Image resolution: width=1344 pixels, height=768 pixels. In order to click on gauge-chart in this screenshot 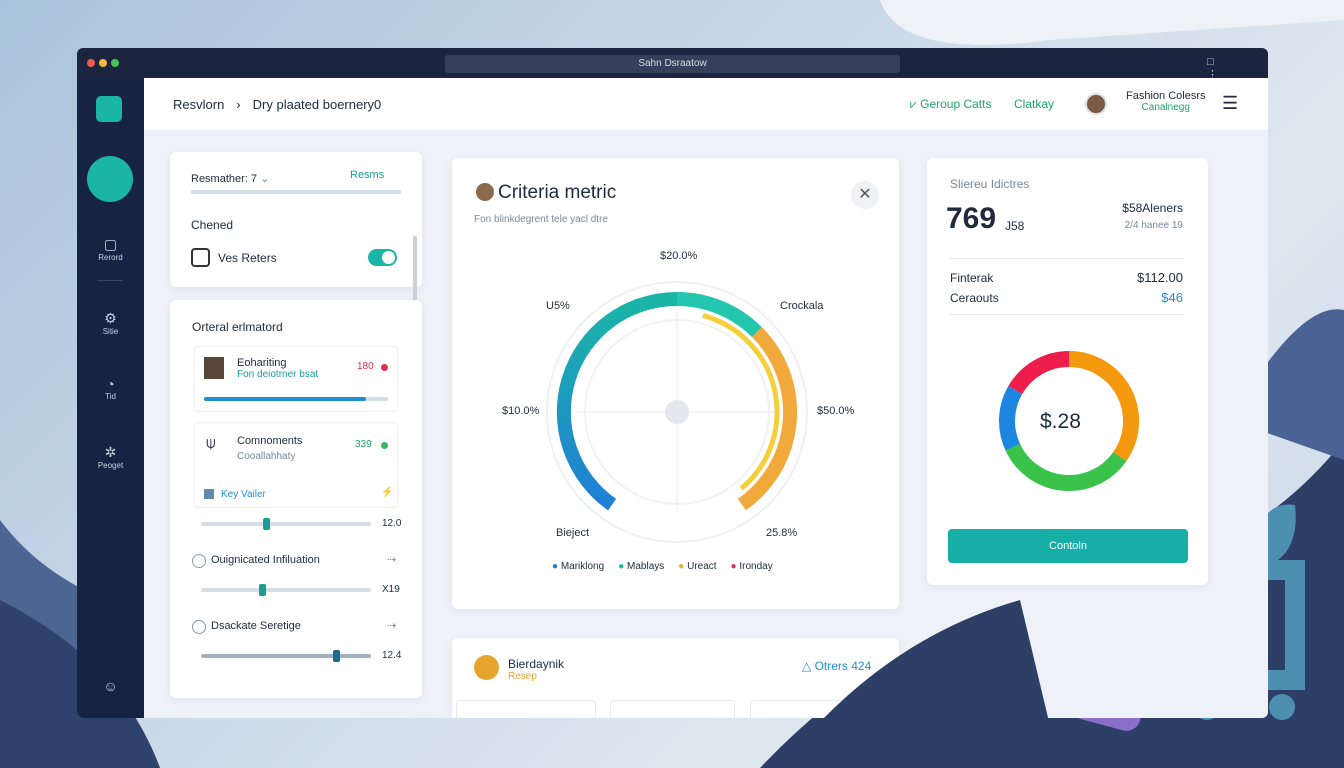, I will do `click(677, 412)`.